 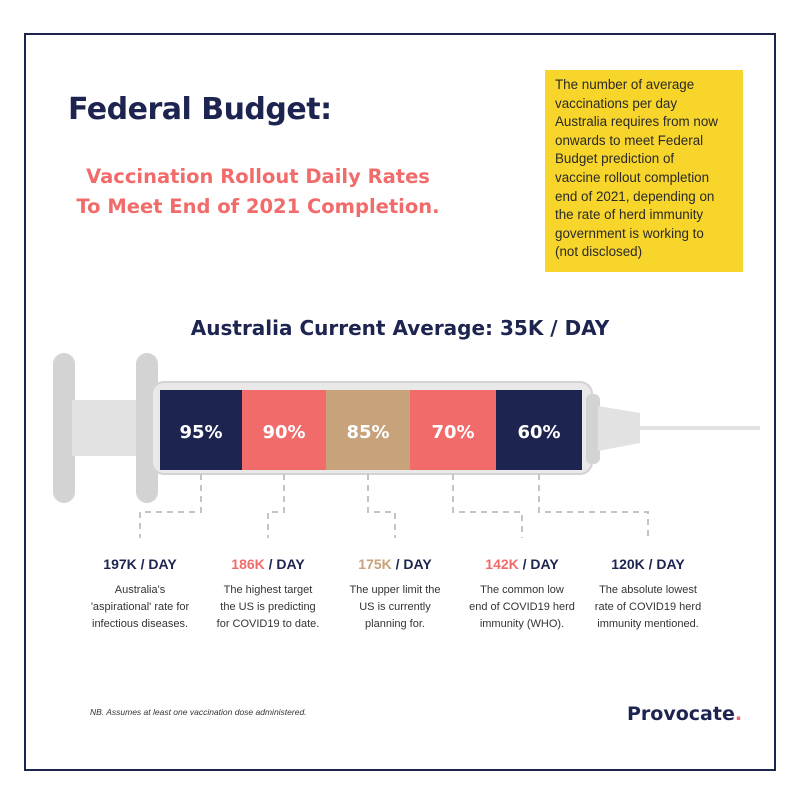 I want to click on desc-line: rate of COVID19 herd, so click(x=648, y=607).